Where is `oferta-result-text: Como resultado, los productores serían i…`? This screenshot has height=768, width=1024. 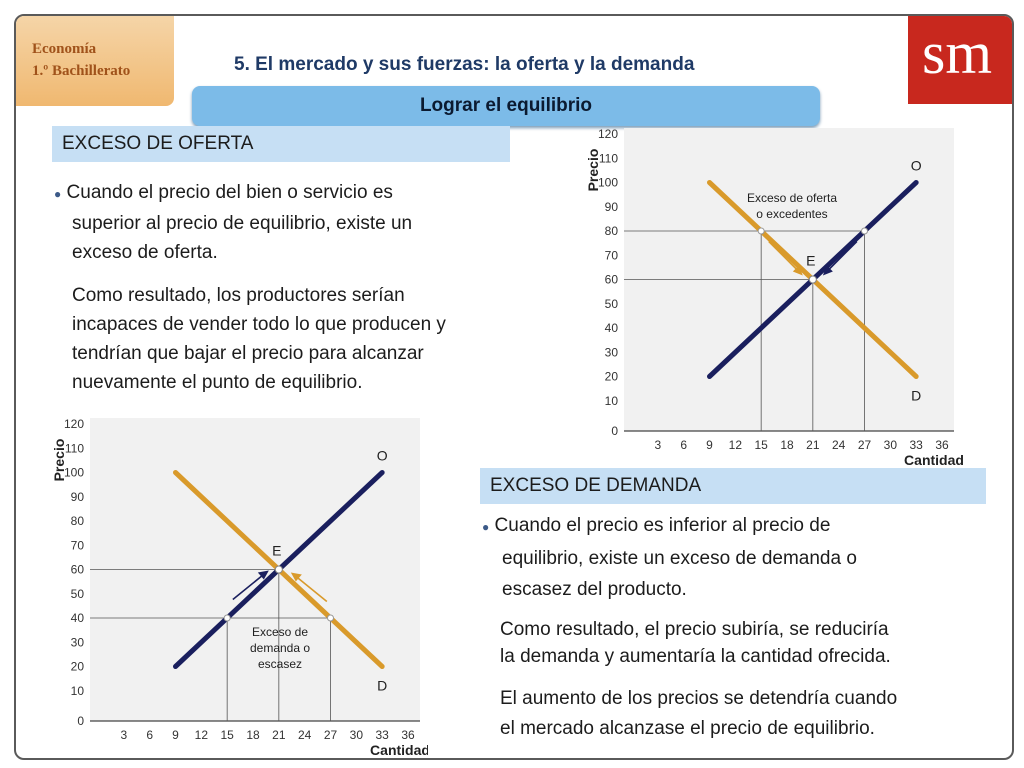
oferta-result-text: Como resultado, los productores serían i… is located at coordinates (259, 339).